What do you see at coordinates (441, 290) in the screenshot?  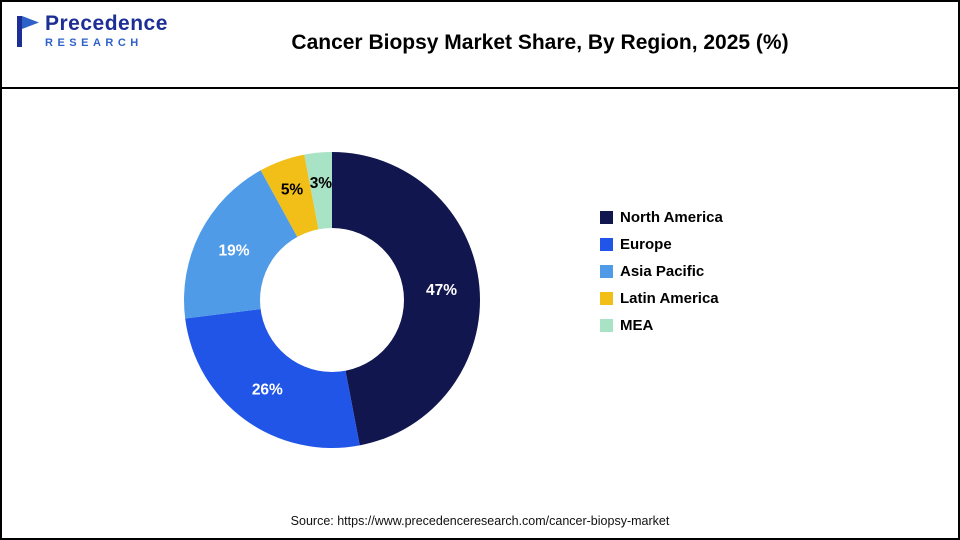 I see `slice-label-north-america: 47%` at bounding box center [441, 290].